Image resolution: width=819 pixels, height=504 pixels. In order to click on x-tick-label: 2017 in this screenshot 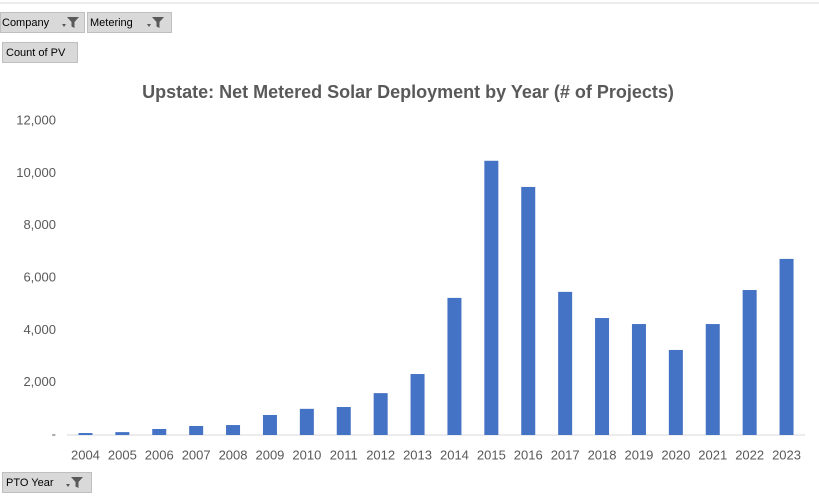, I will do `click(565, 454)`.